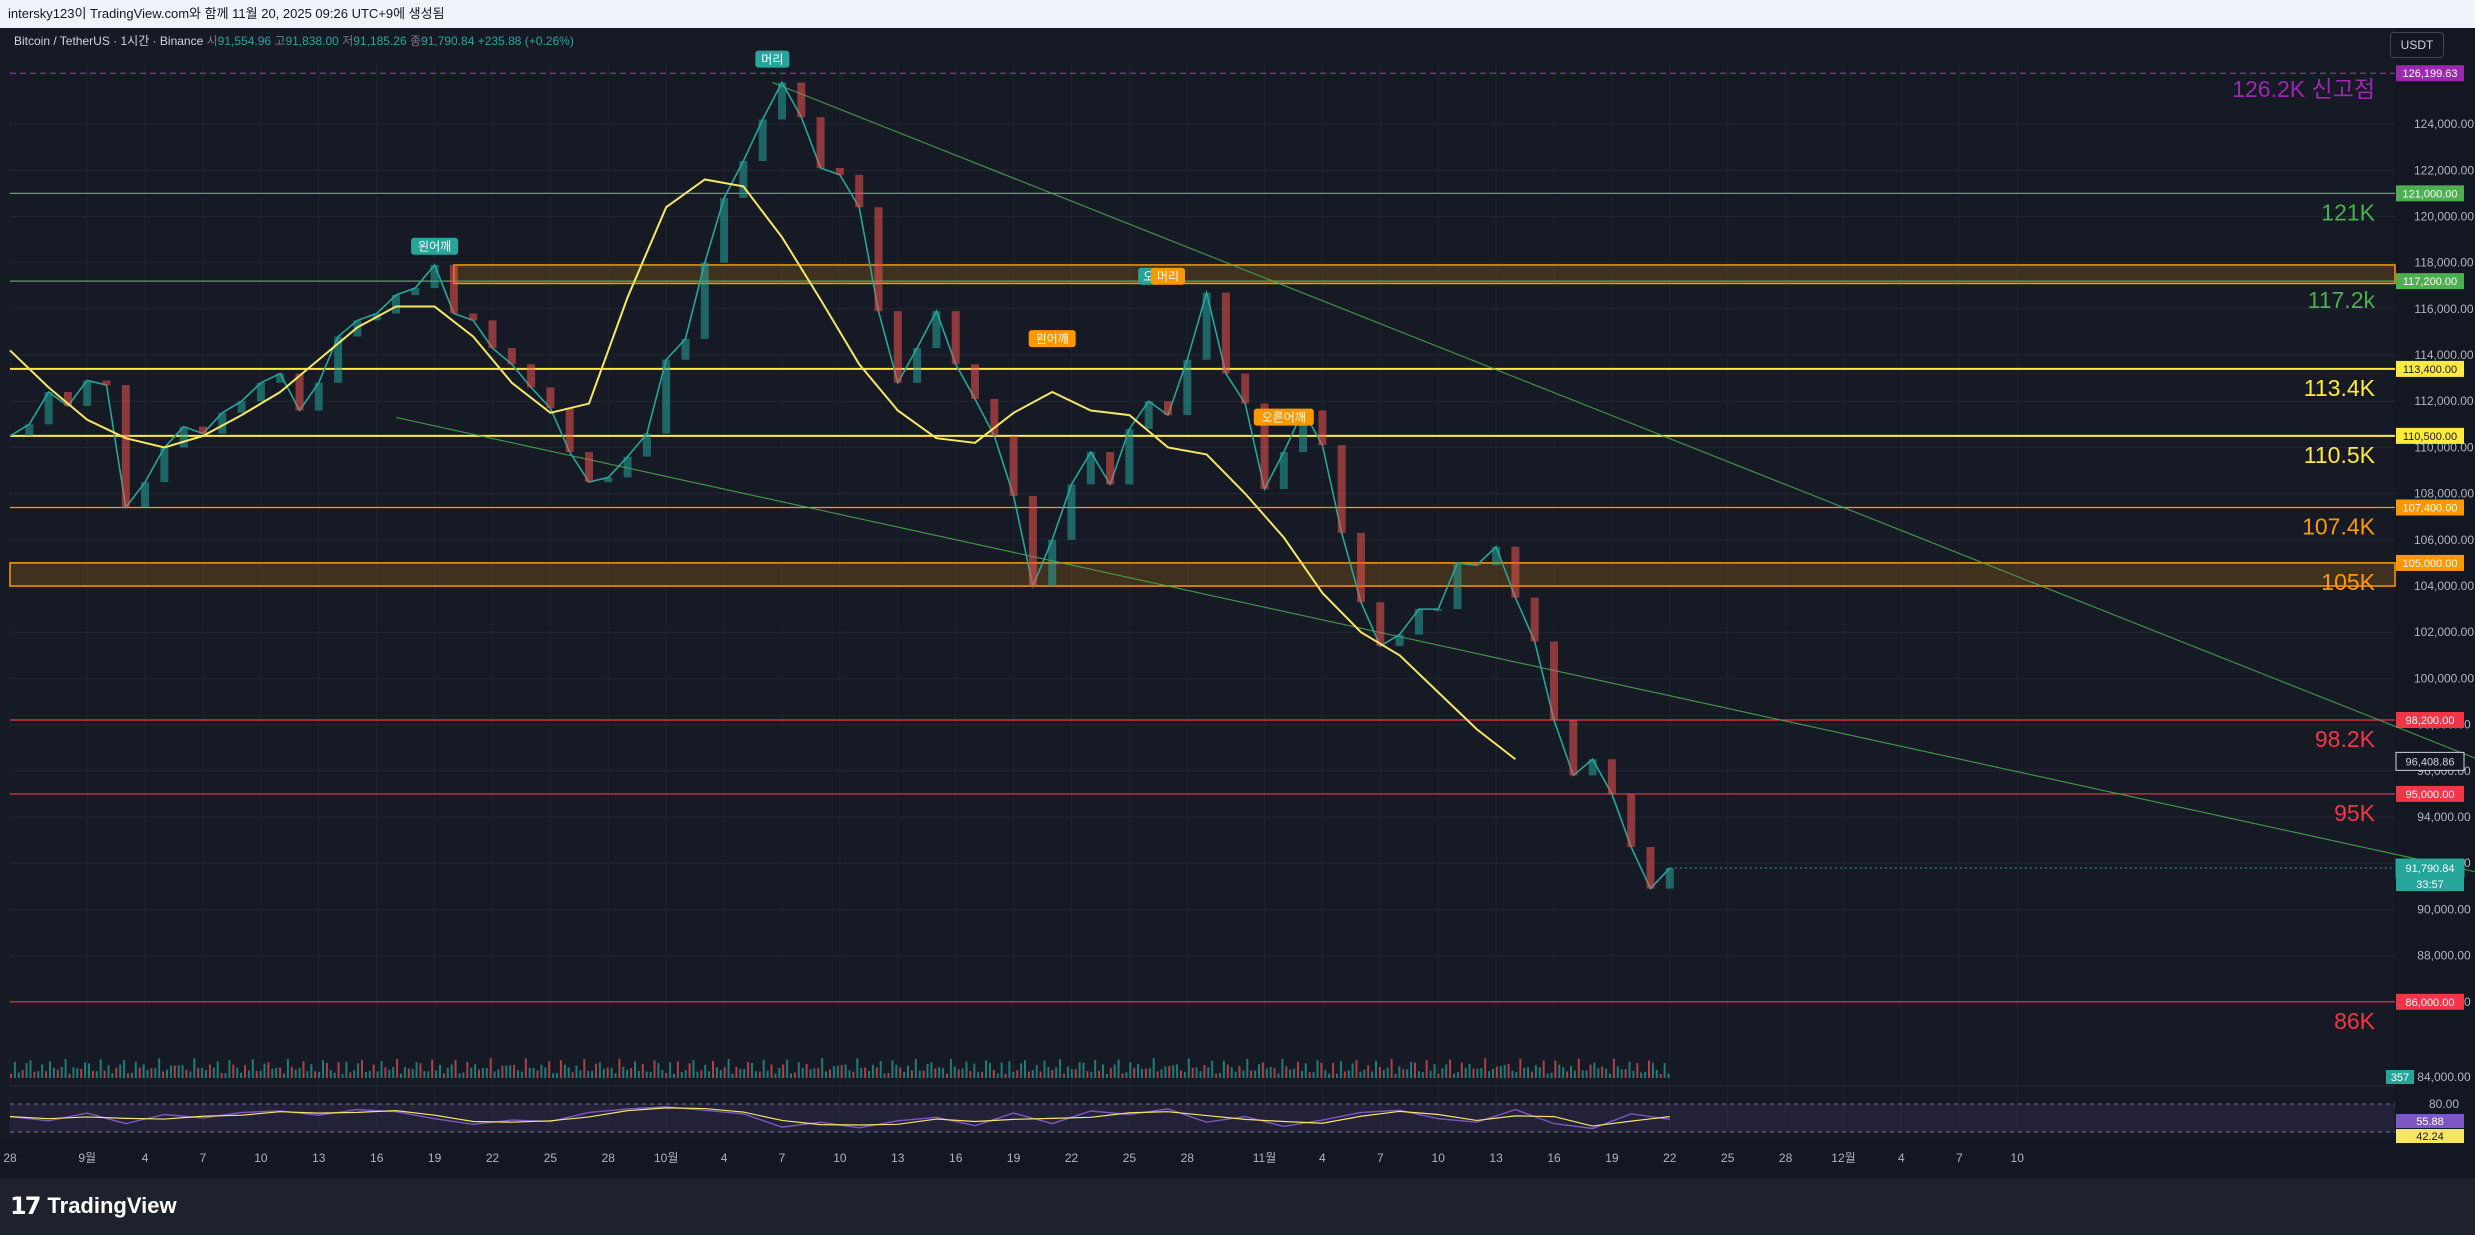  What do you see at coordinates (1014, 1158) in the screenshot?
I see `time-tick-label: 19` at bounding box center [1014, 1158].